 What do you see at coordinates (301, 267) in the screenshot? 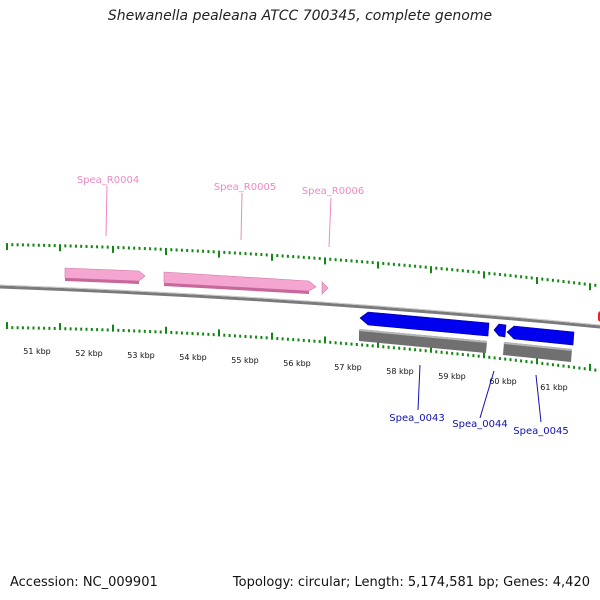
I see `outer-tick-ring` at bounding box center [301, 267].